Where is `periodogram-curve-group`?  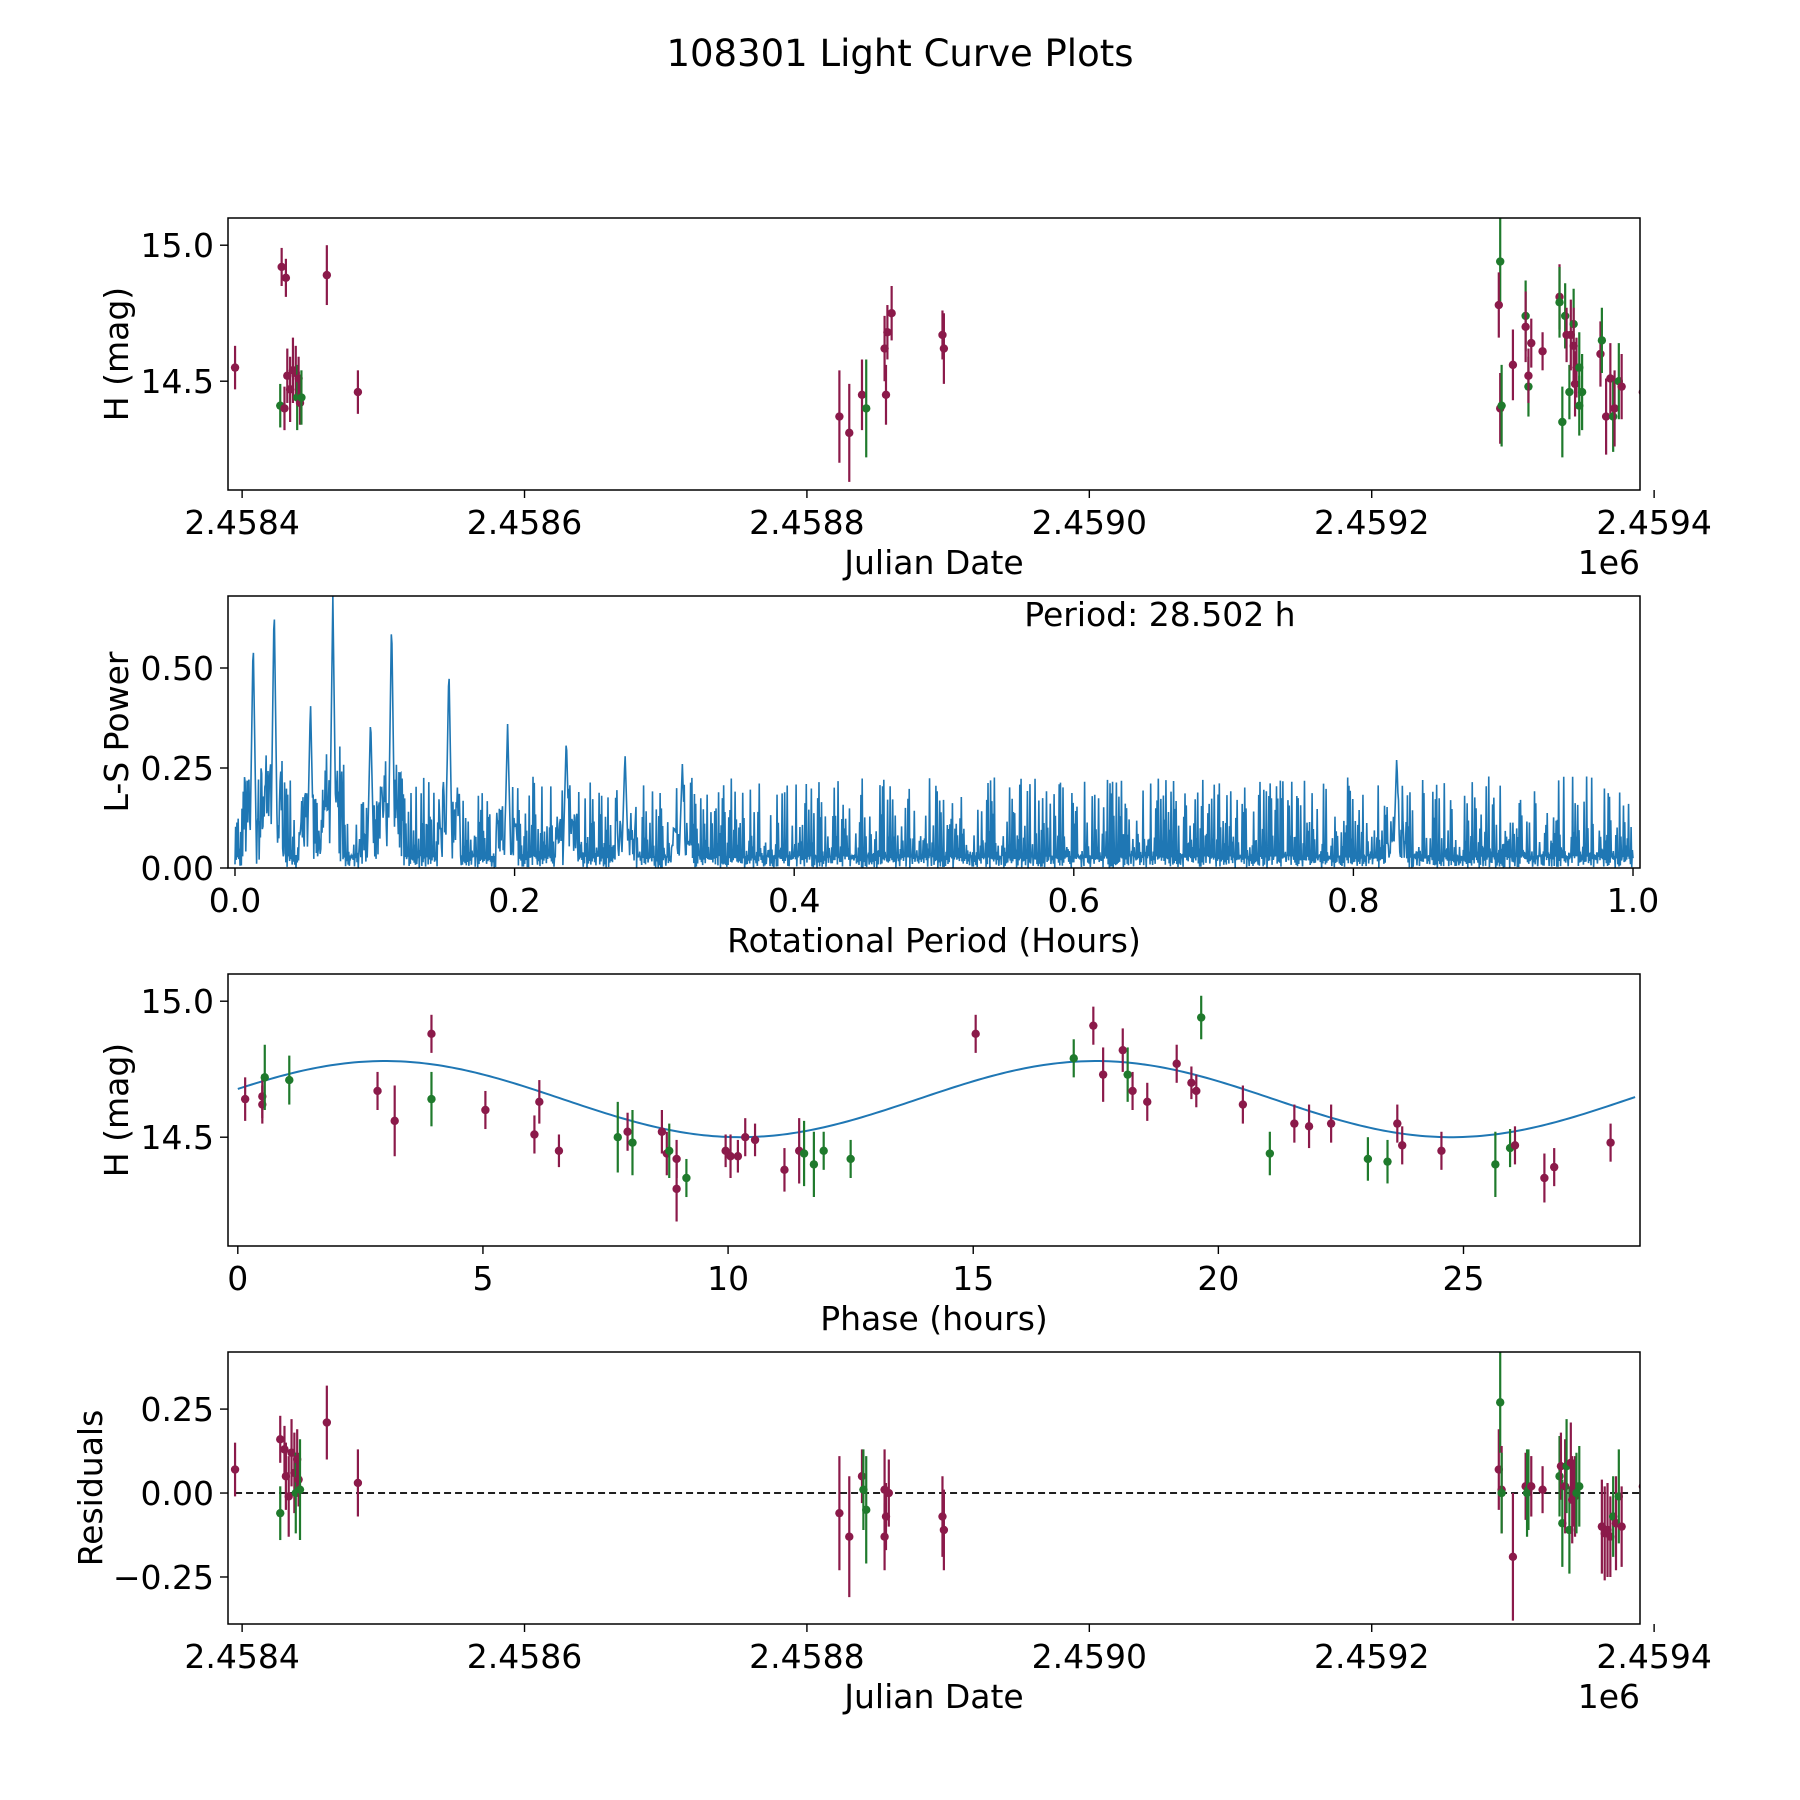
periodogram-curve-group is located at coordinates (934, 732).